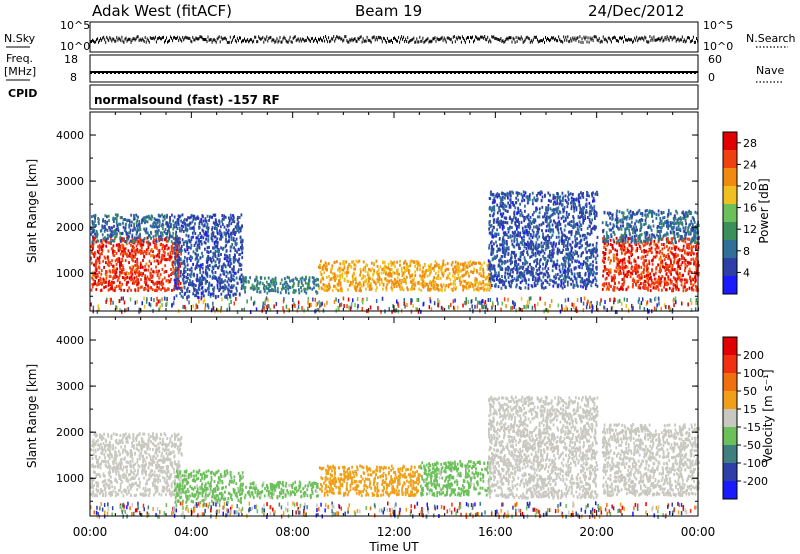 The width and height of the screenshot is (800, 554). Describe the element at coordinates (715, 59) in the screenshot. I see `nave-tick-top: 60` at that location.